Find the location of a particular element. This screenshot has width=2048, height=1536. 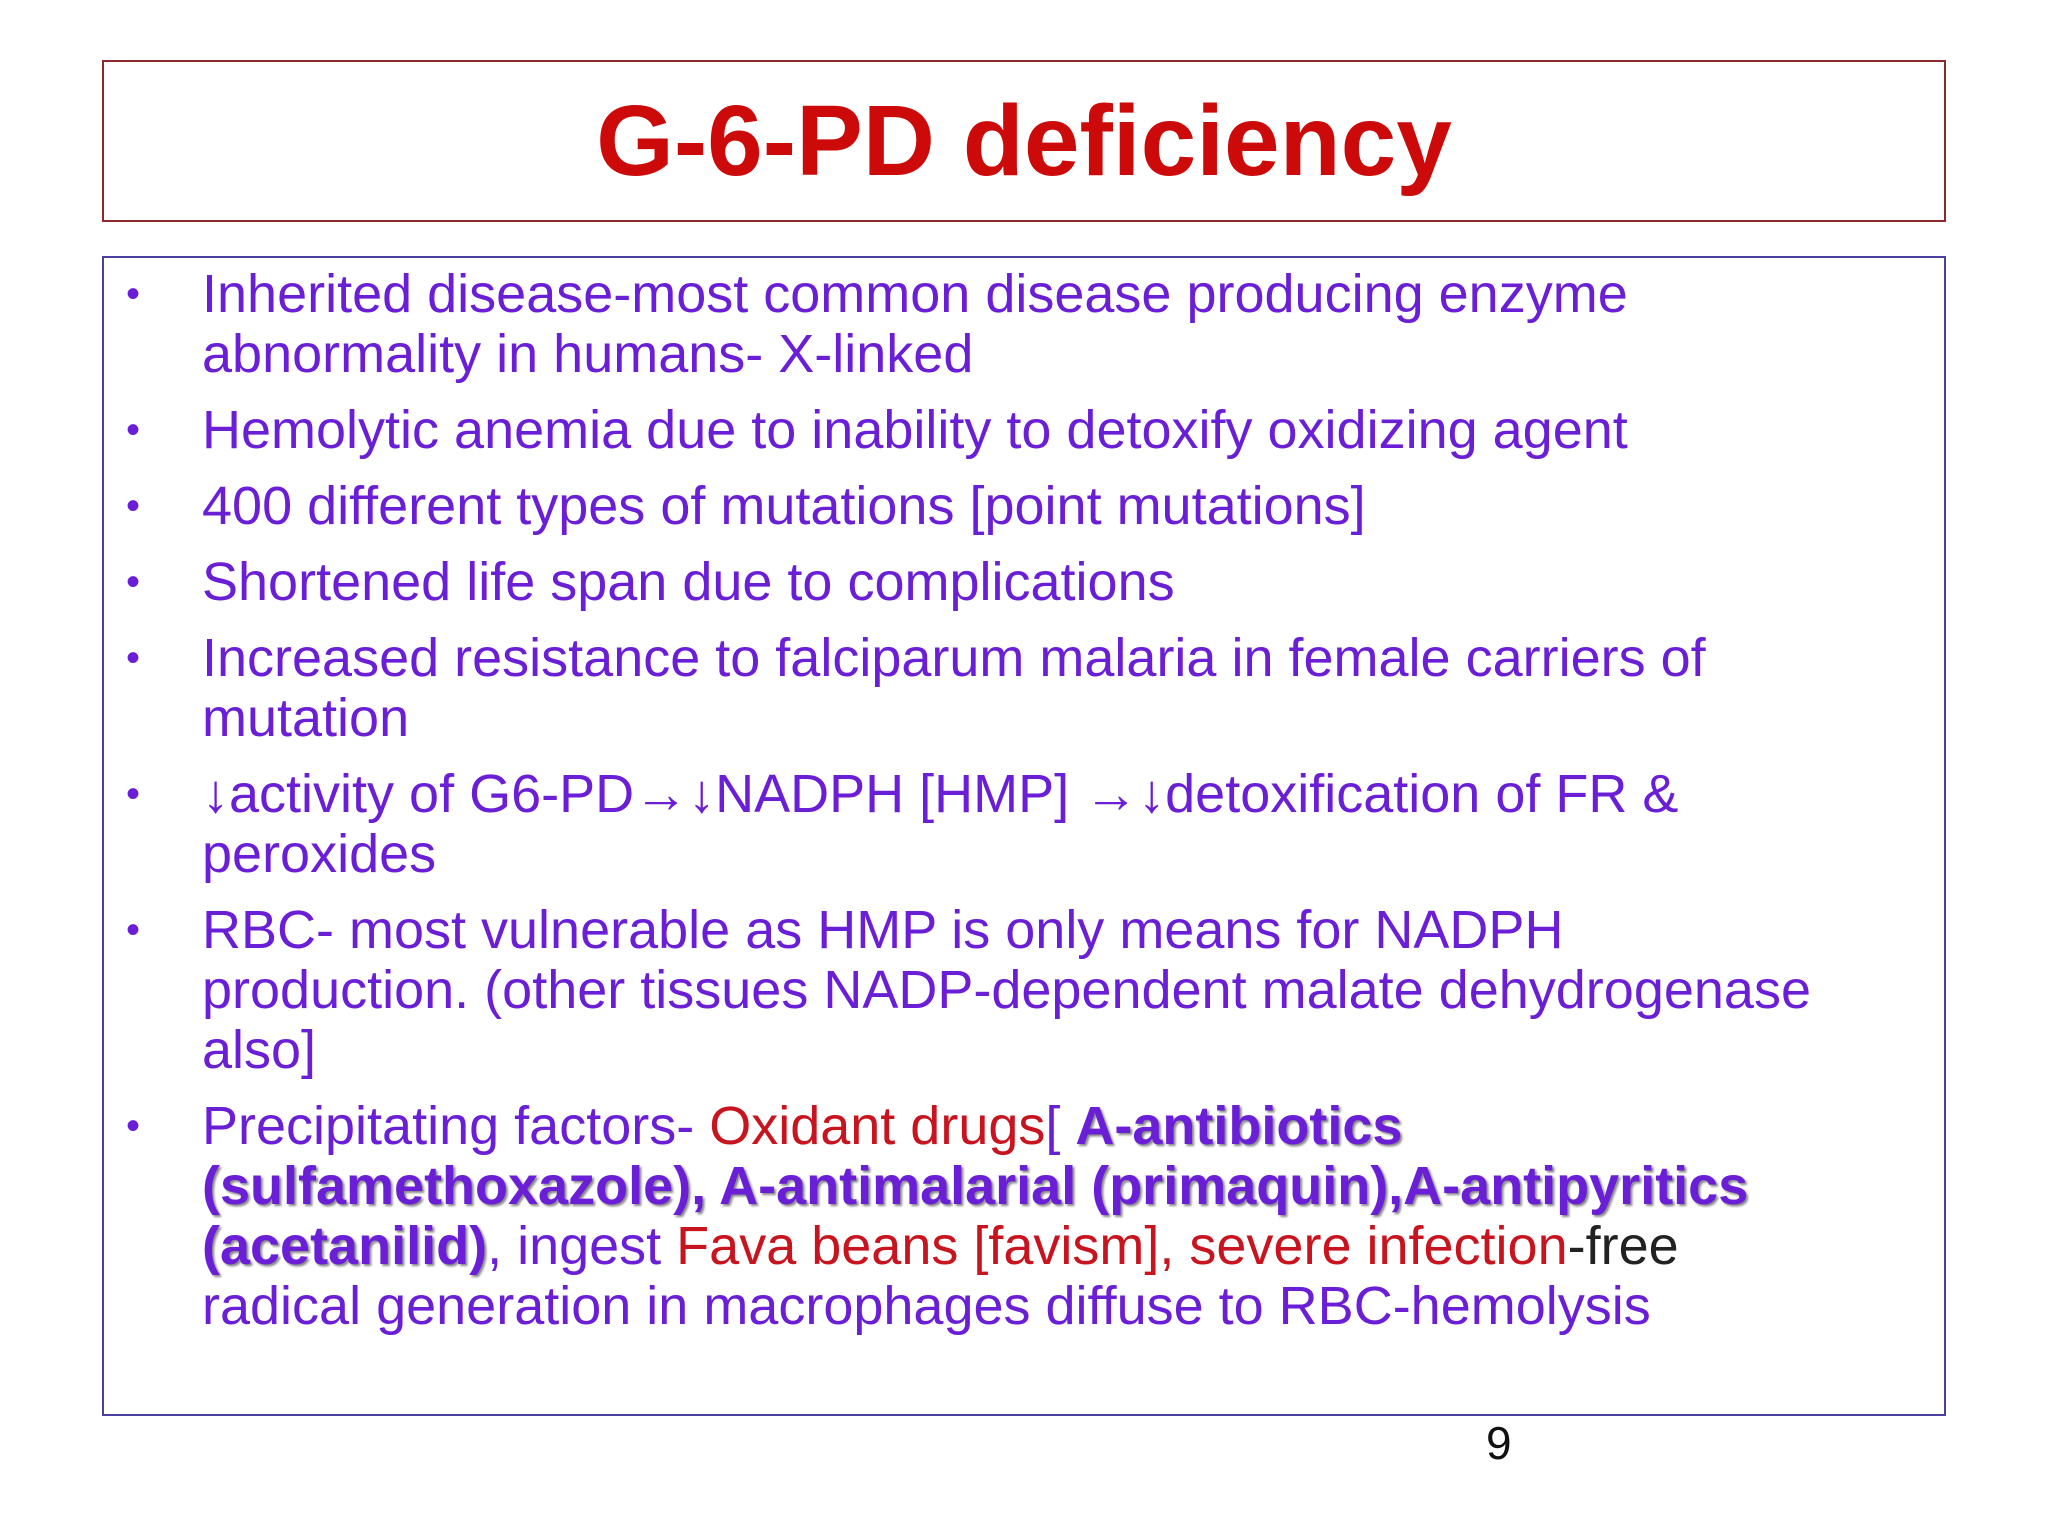

text-segment: Precipitating factors- is located at coordinates (456, 1126).